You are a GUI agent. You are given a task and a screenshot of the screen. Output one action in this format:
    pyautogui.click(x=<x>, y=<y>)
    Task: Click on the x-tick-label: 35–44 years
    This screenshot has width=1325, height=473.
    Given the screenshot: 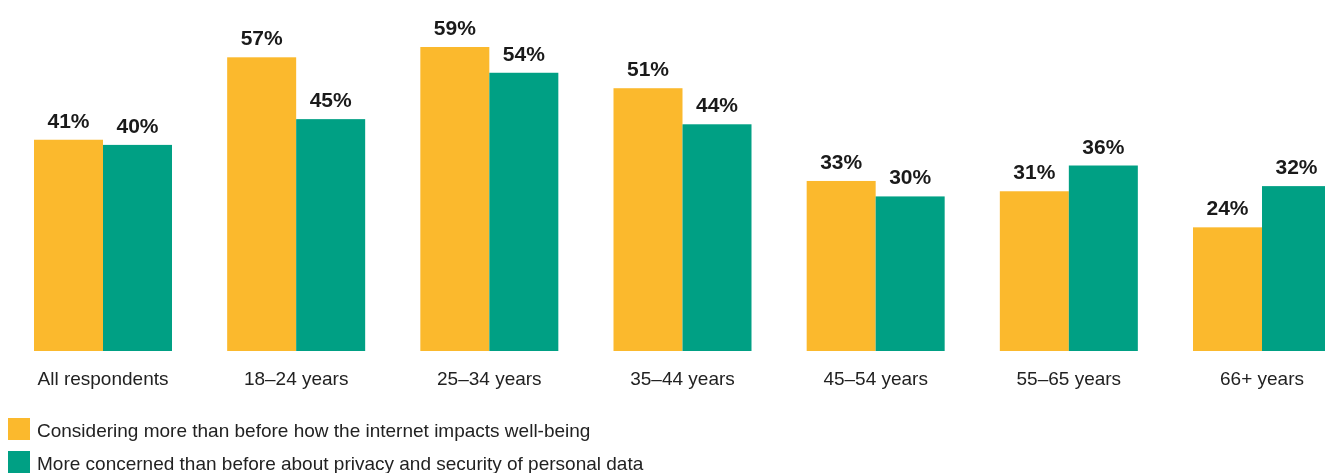 What is the action you would take?
    pyautogui.click(x=682, y=378)
    